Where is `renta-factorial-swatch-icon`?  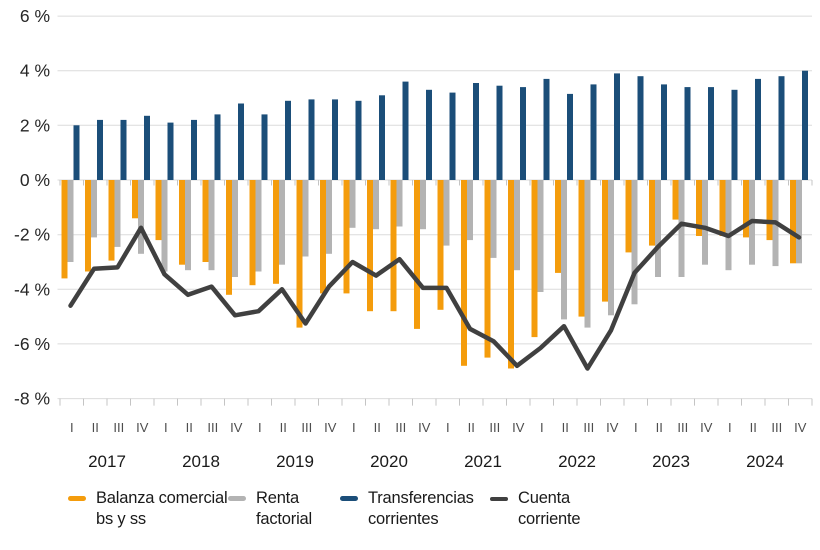 renta-factorial-swatch-icon is located at coordinates (237, 498).